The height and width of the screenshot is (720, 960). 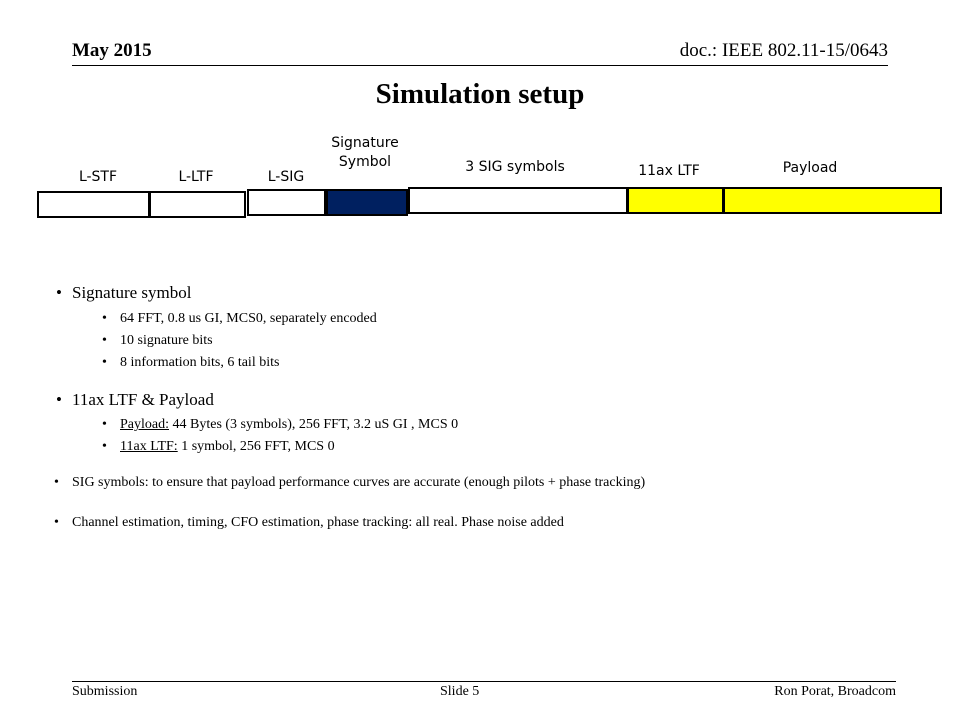 What do you see at coordinates (286, 177) in the screenshot?
I see `label-lsig: L-SIG` at bounding box center [286, 177].